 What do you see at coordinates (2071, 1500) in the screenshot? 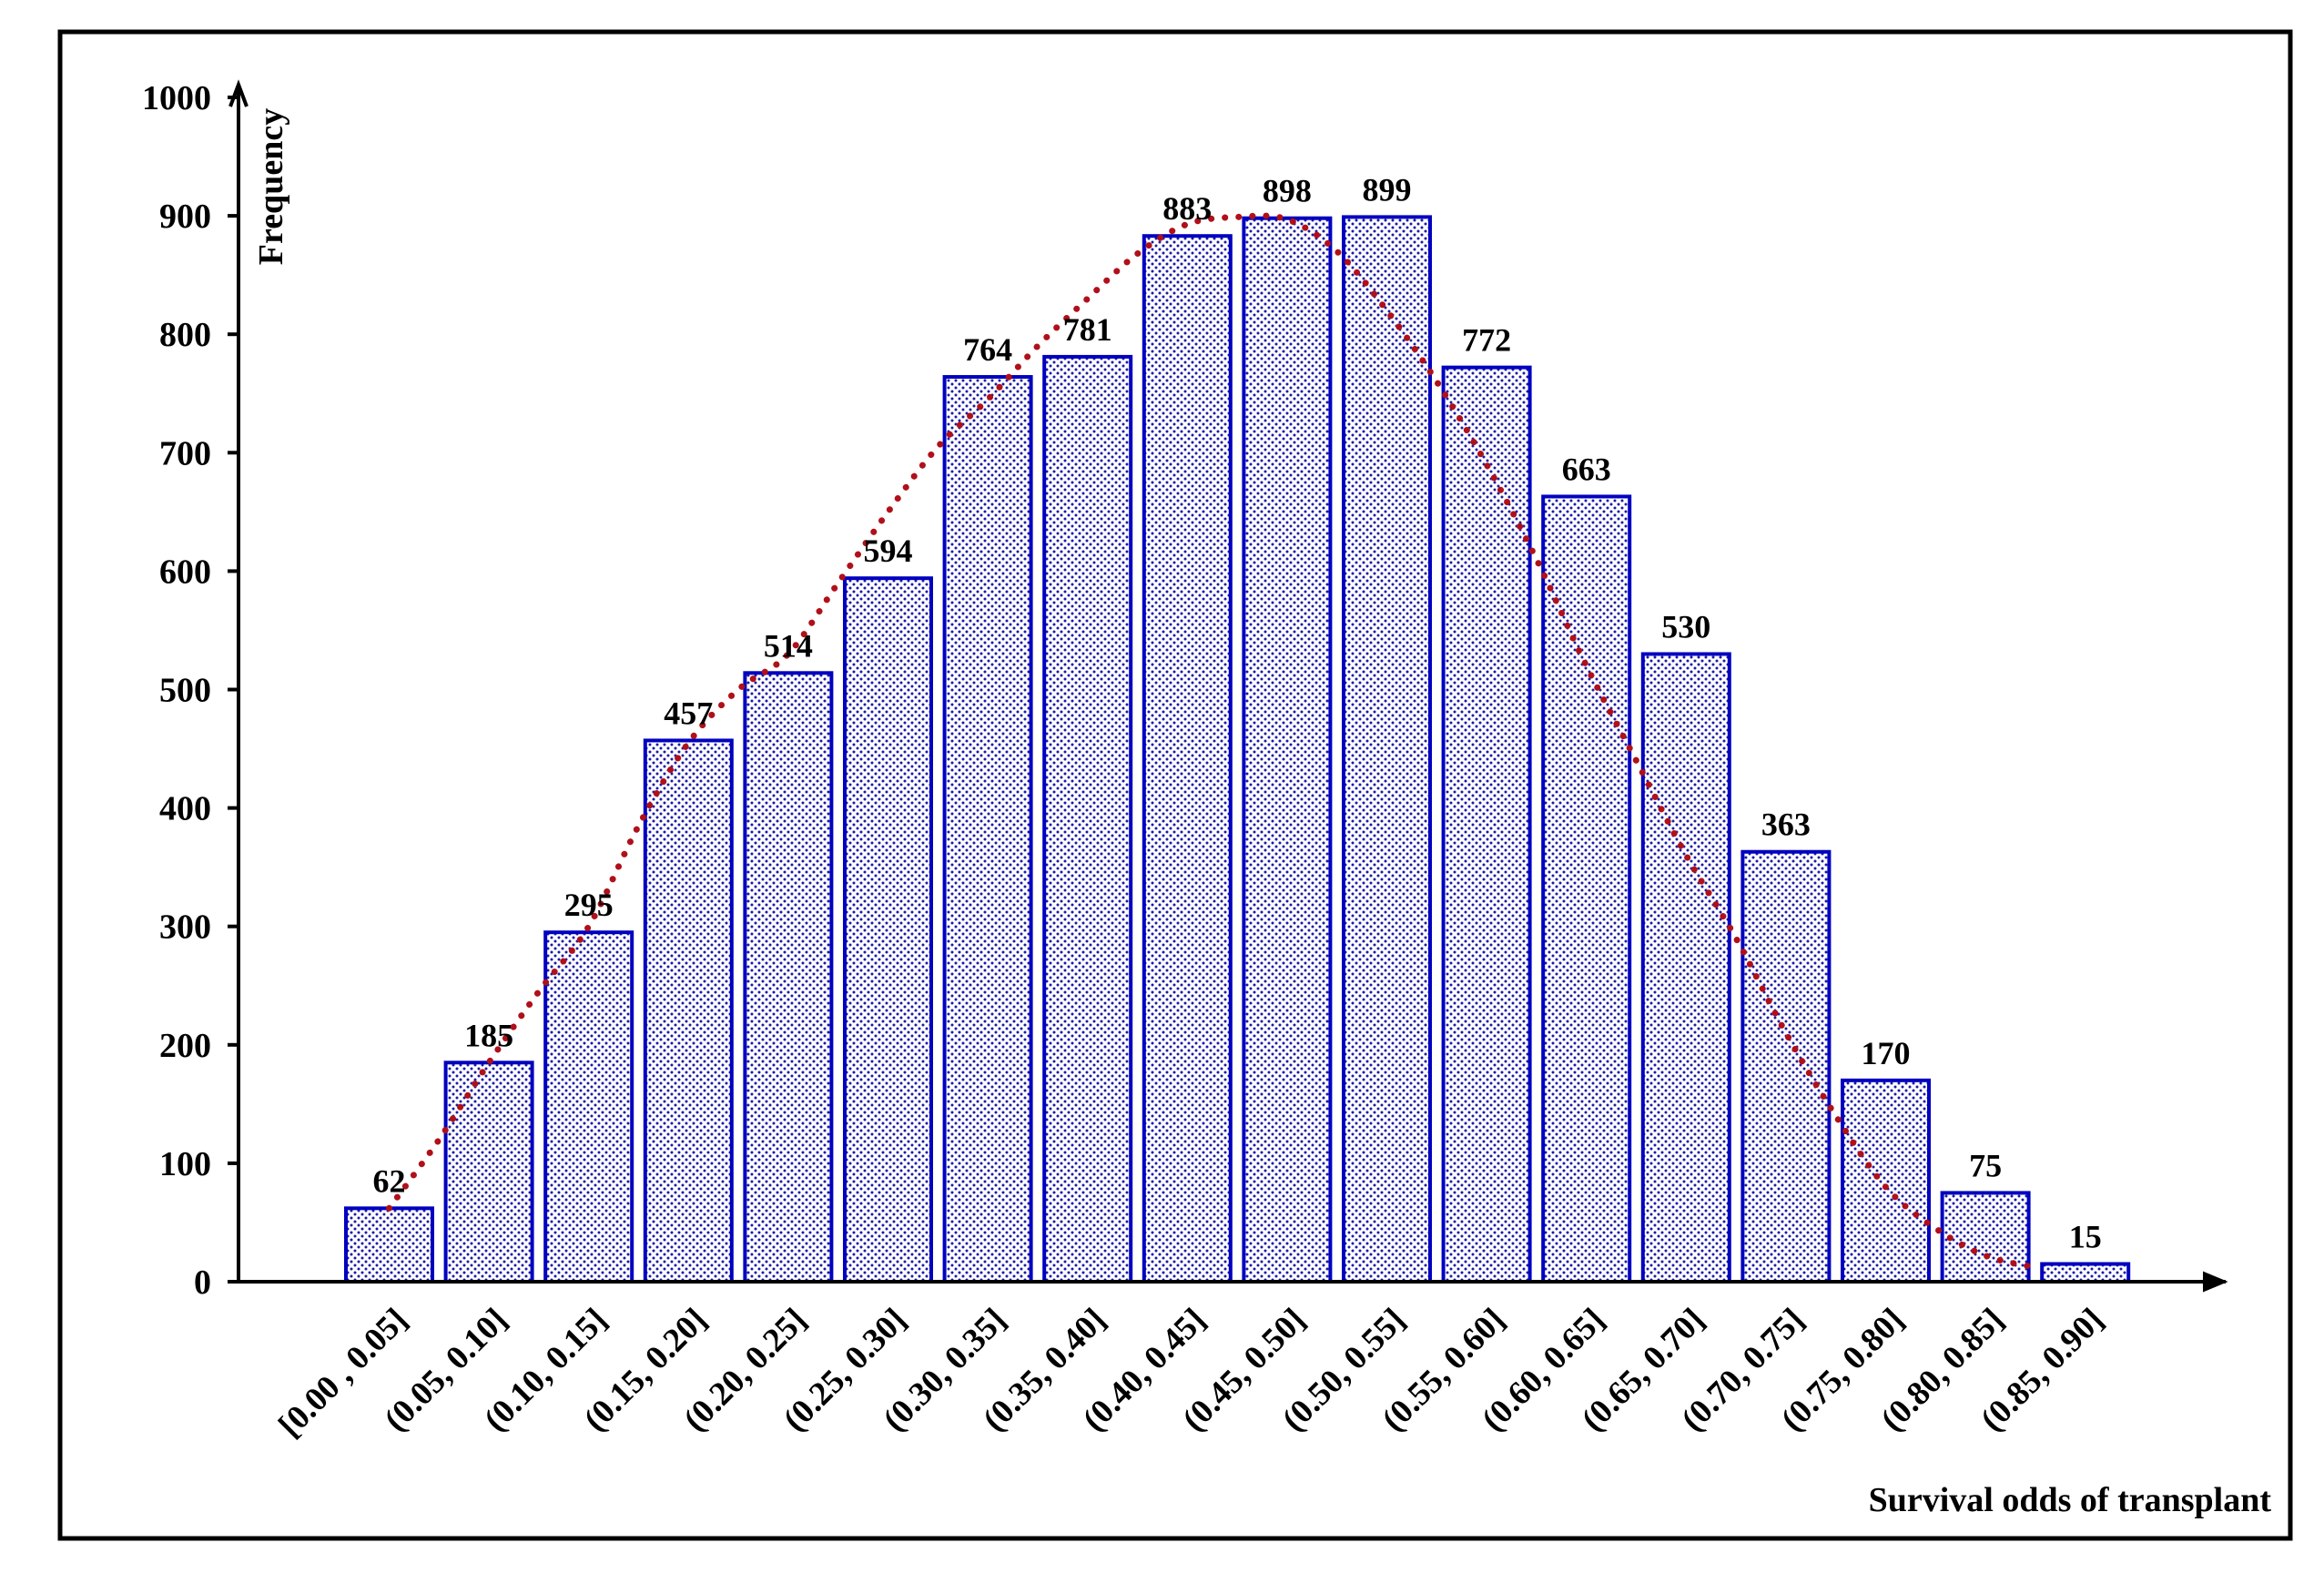
I see `x-axis-title: Survival odds of transplant` at bounding box center [2071, 1500].